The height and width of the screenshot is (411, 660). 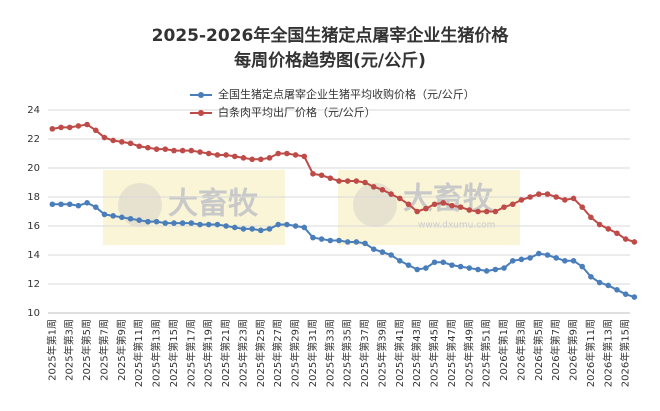 What do you see at coordinates (312, 353) in the screenshot?
I see `x-tick-label: 2025年第31周` at bounding box center [312, 353].